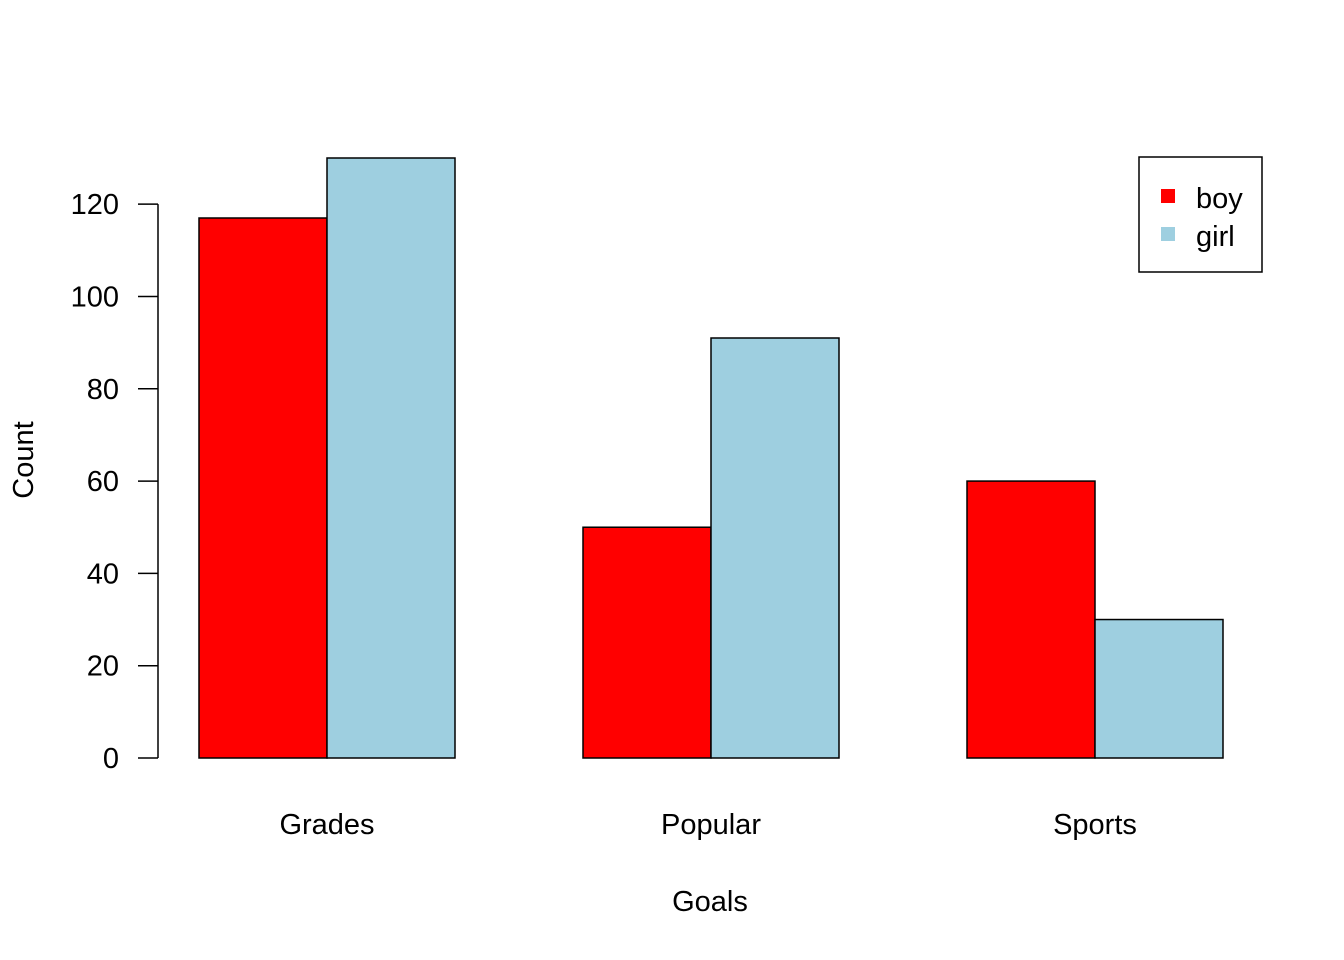  I want to click on y-tick-label-40: 40, so click(103, 574).